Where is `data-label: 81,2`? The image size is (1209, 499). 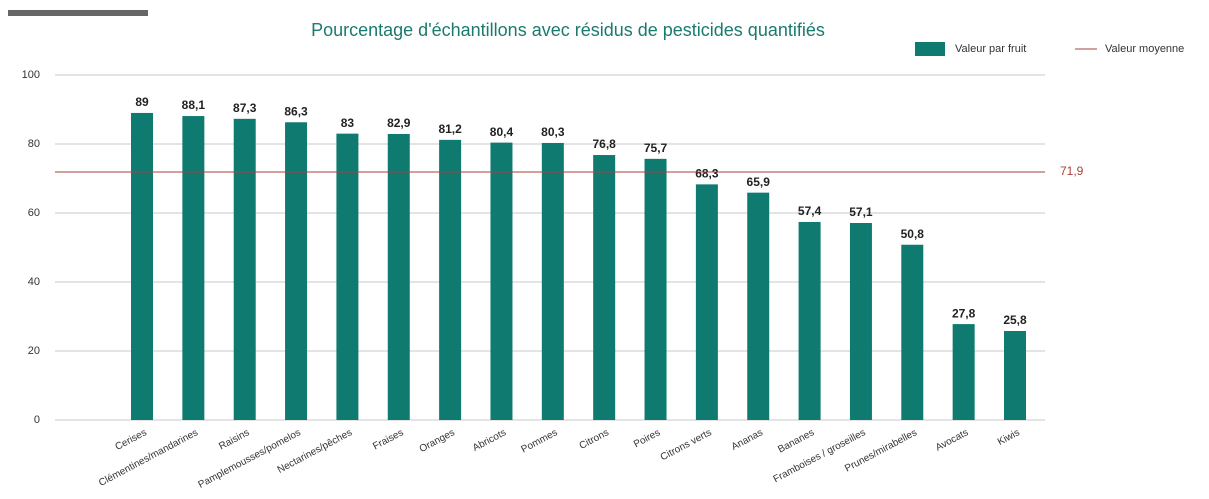 data-label: 81,2 is located at coordinates (450, 129).